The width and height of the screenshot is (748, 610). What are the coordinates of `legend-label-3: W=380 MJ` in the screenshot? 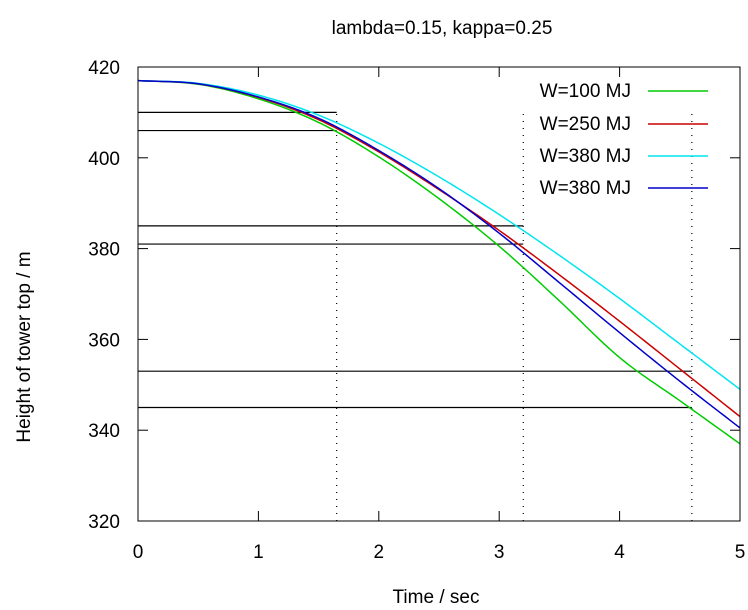 It's located at (585, 156).